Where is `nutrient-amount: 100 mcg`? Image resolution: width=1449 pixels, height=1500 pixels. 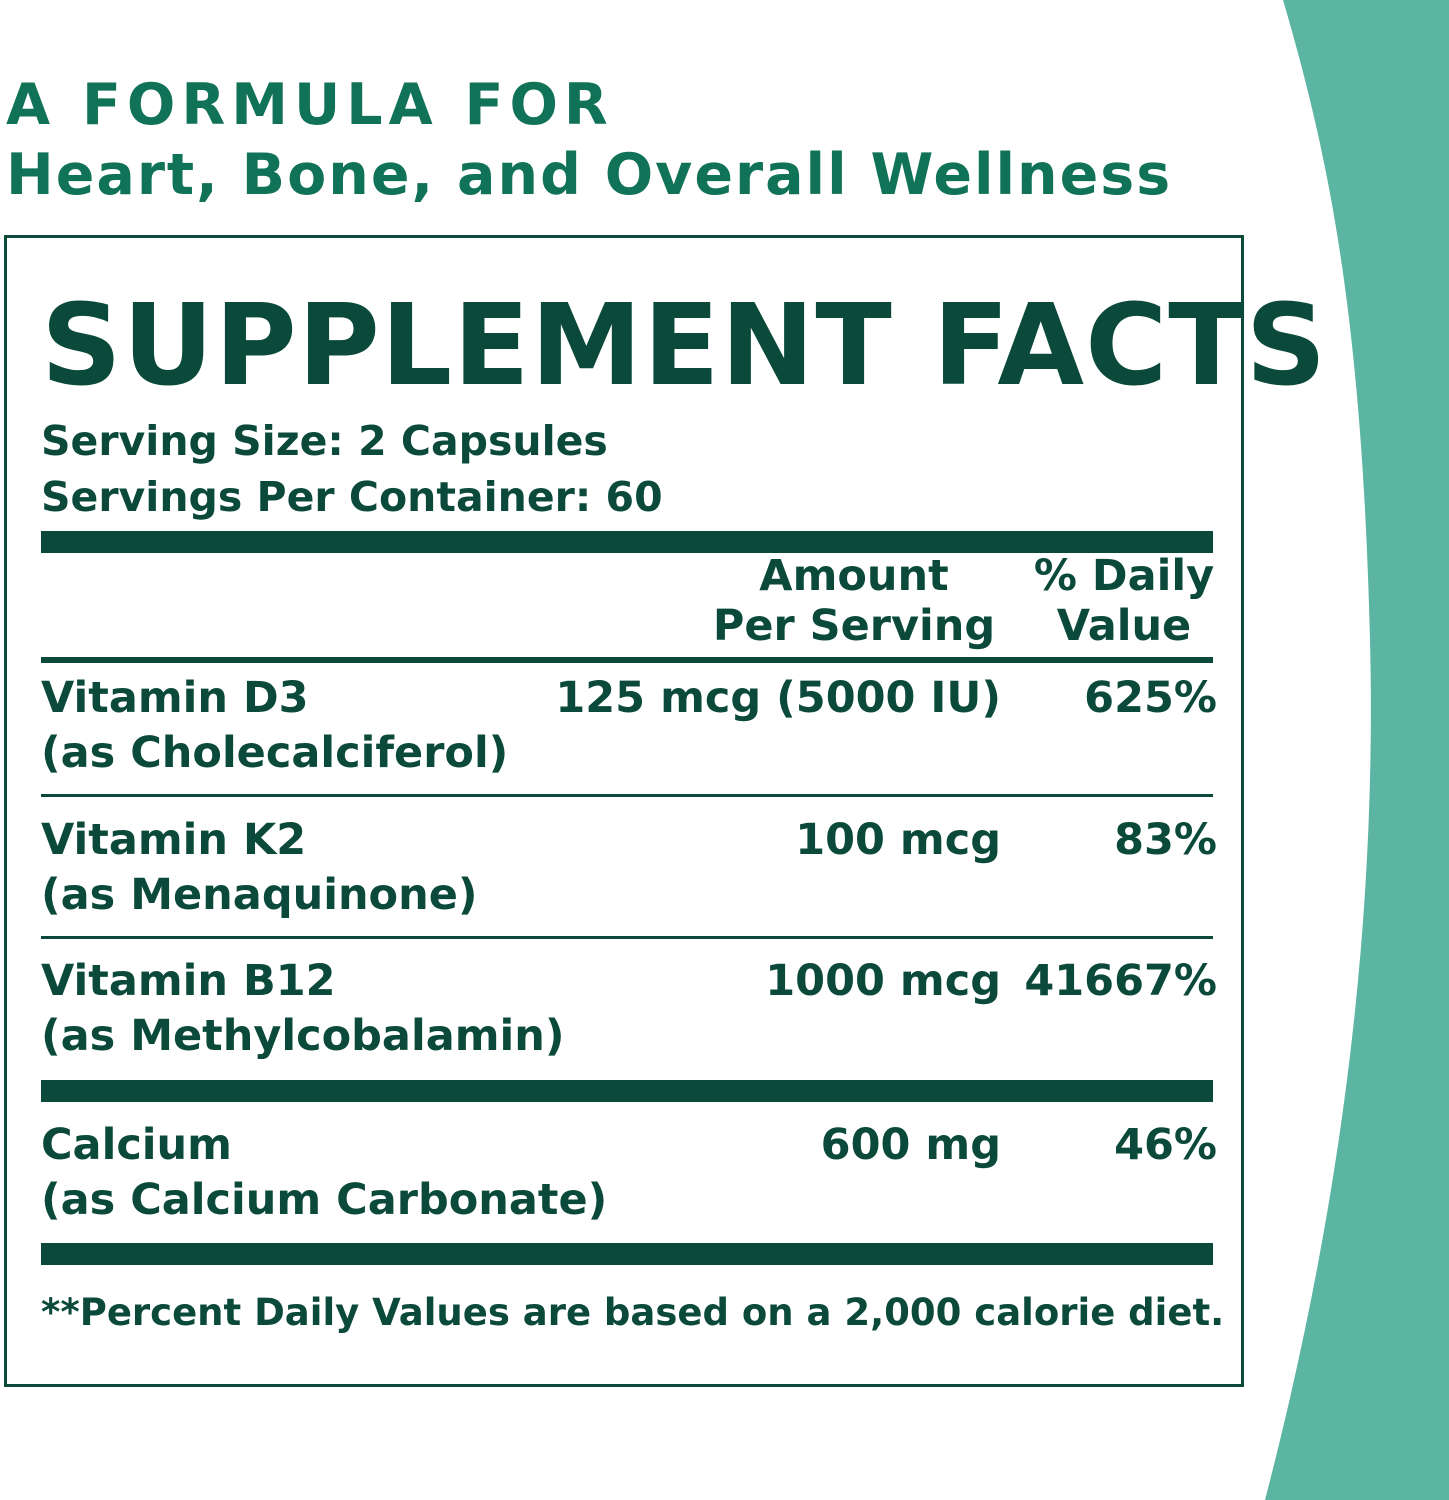 nutrient-amount: 100 mcg is located at coordinates (898, 840).